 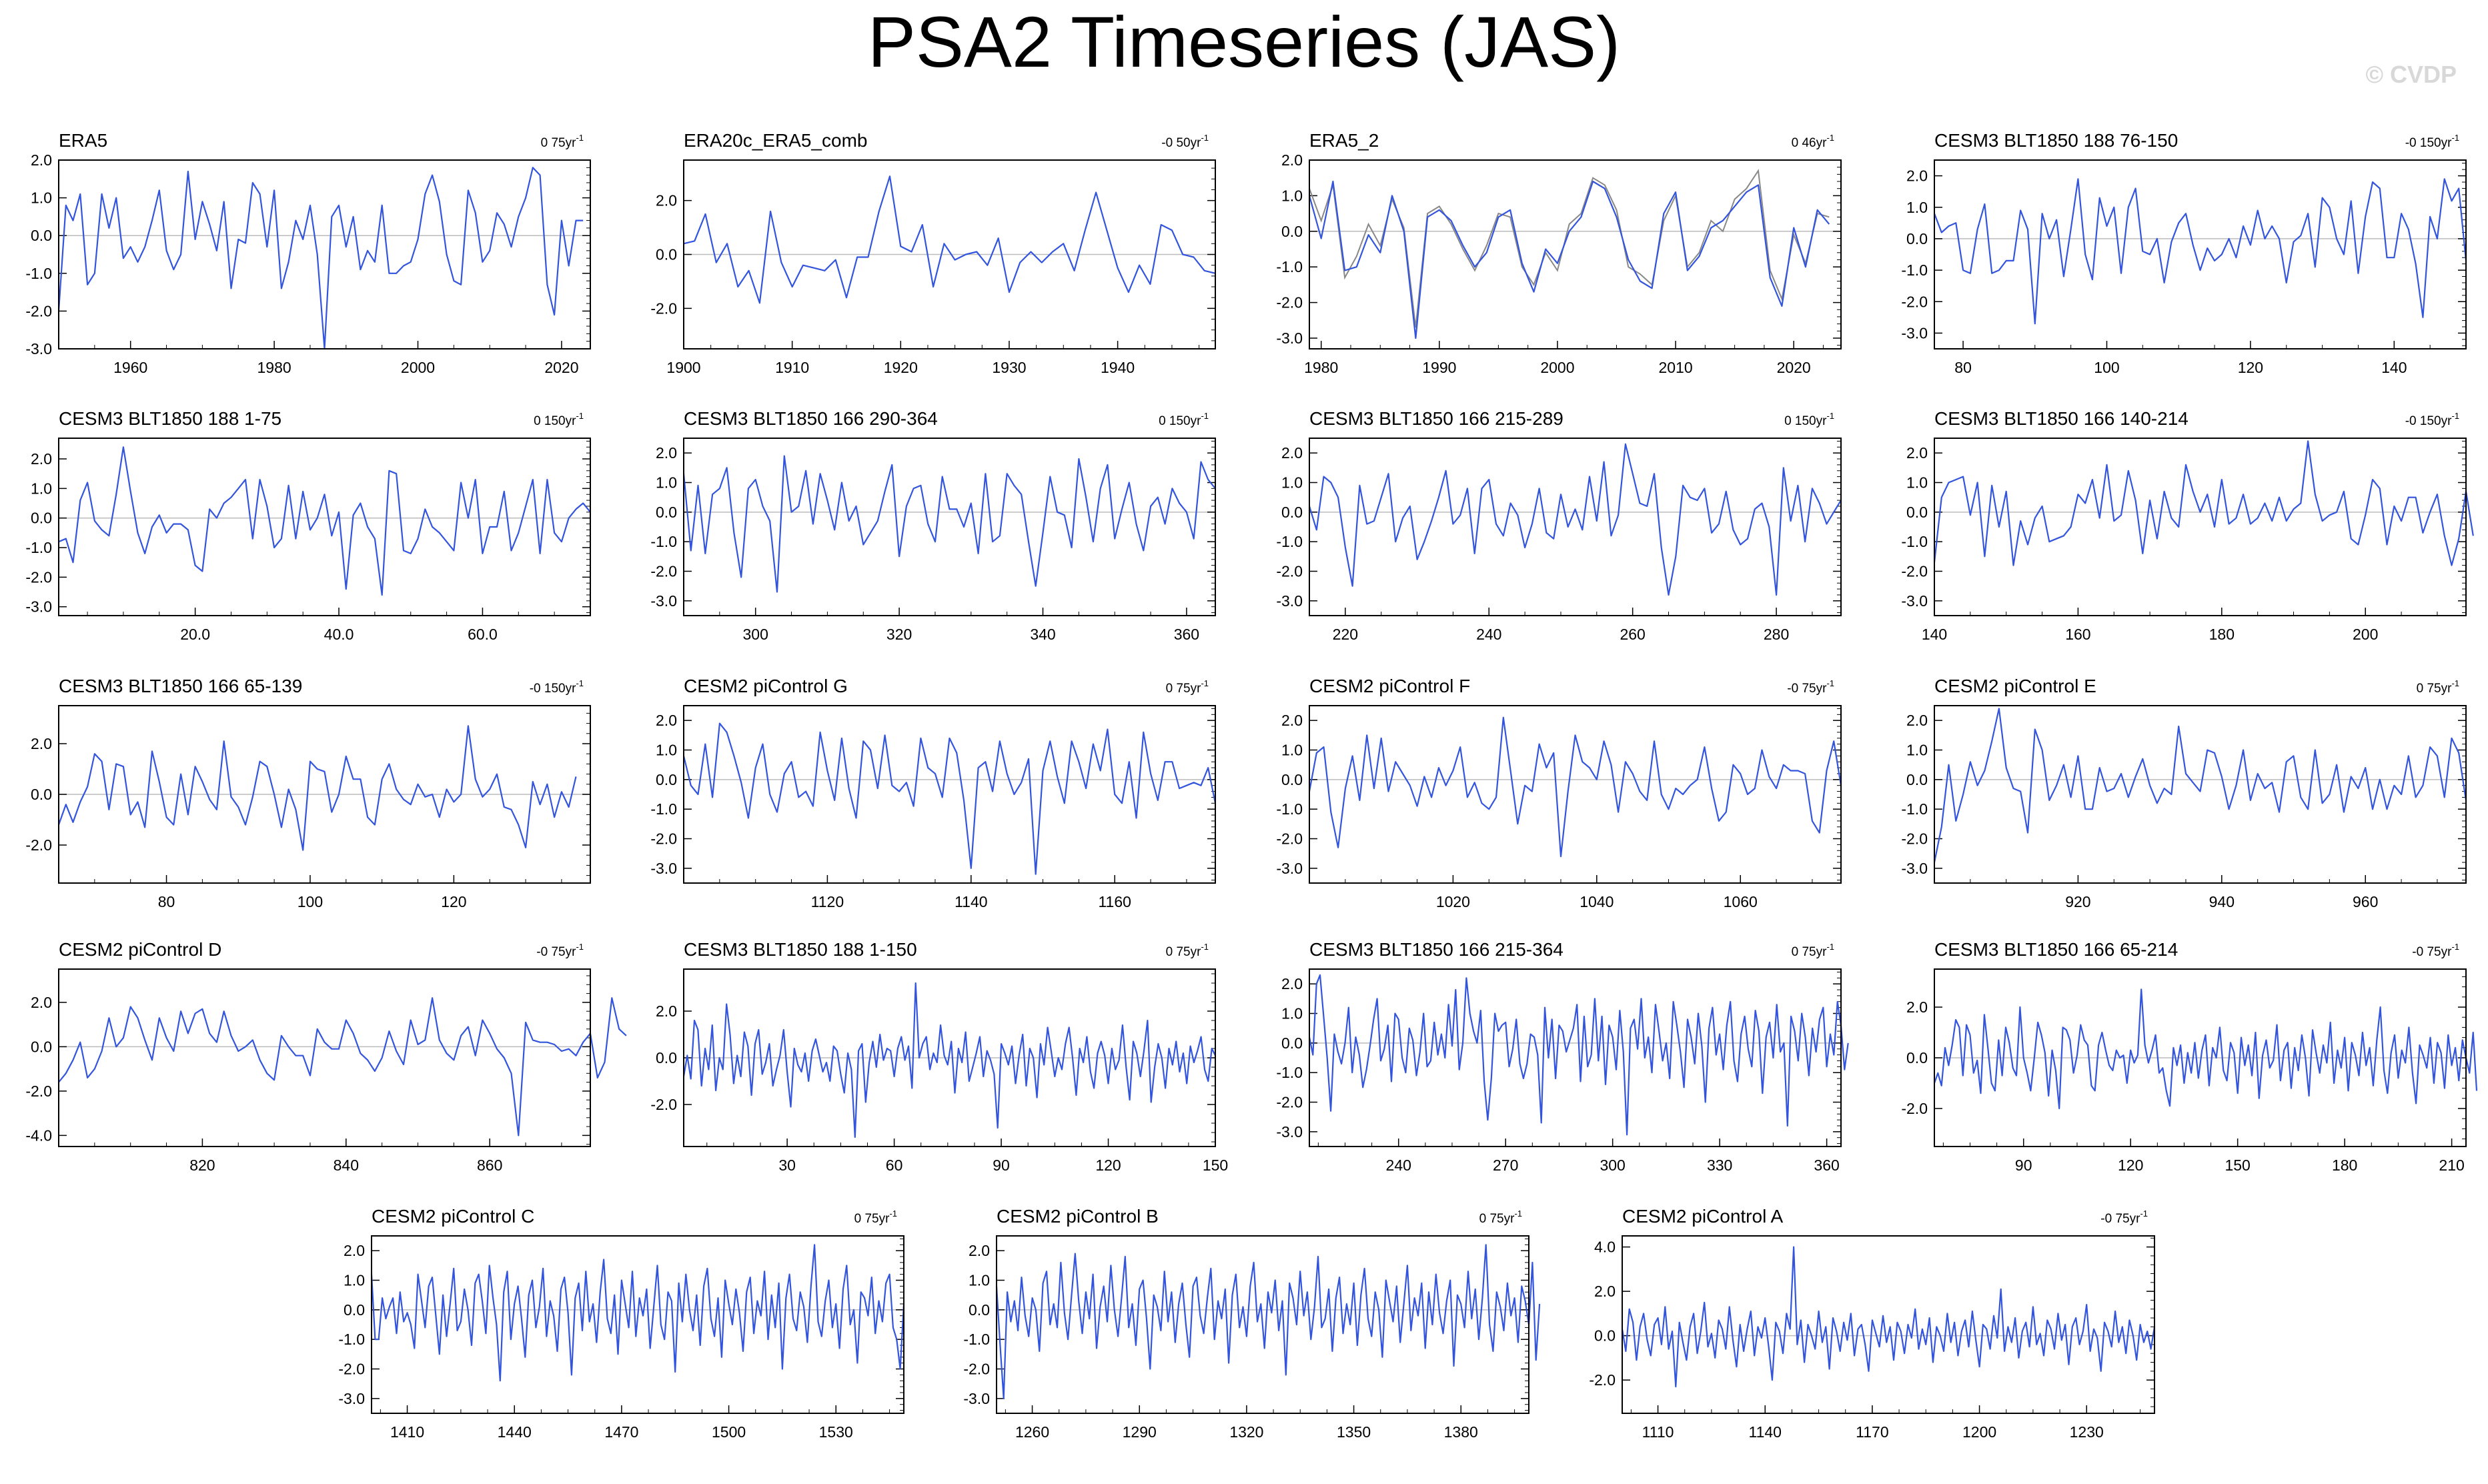 What do you see at coordinates (1439, 368) in the screenshot?
I see `x-tick-label: 1990` at bounding box center [1439, 368].